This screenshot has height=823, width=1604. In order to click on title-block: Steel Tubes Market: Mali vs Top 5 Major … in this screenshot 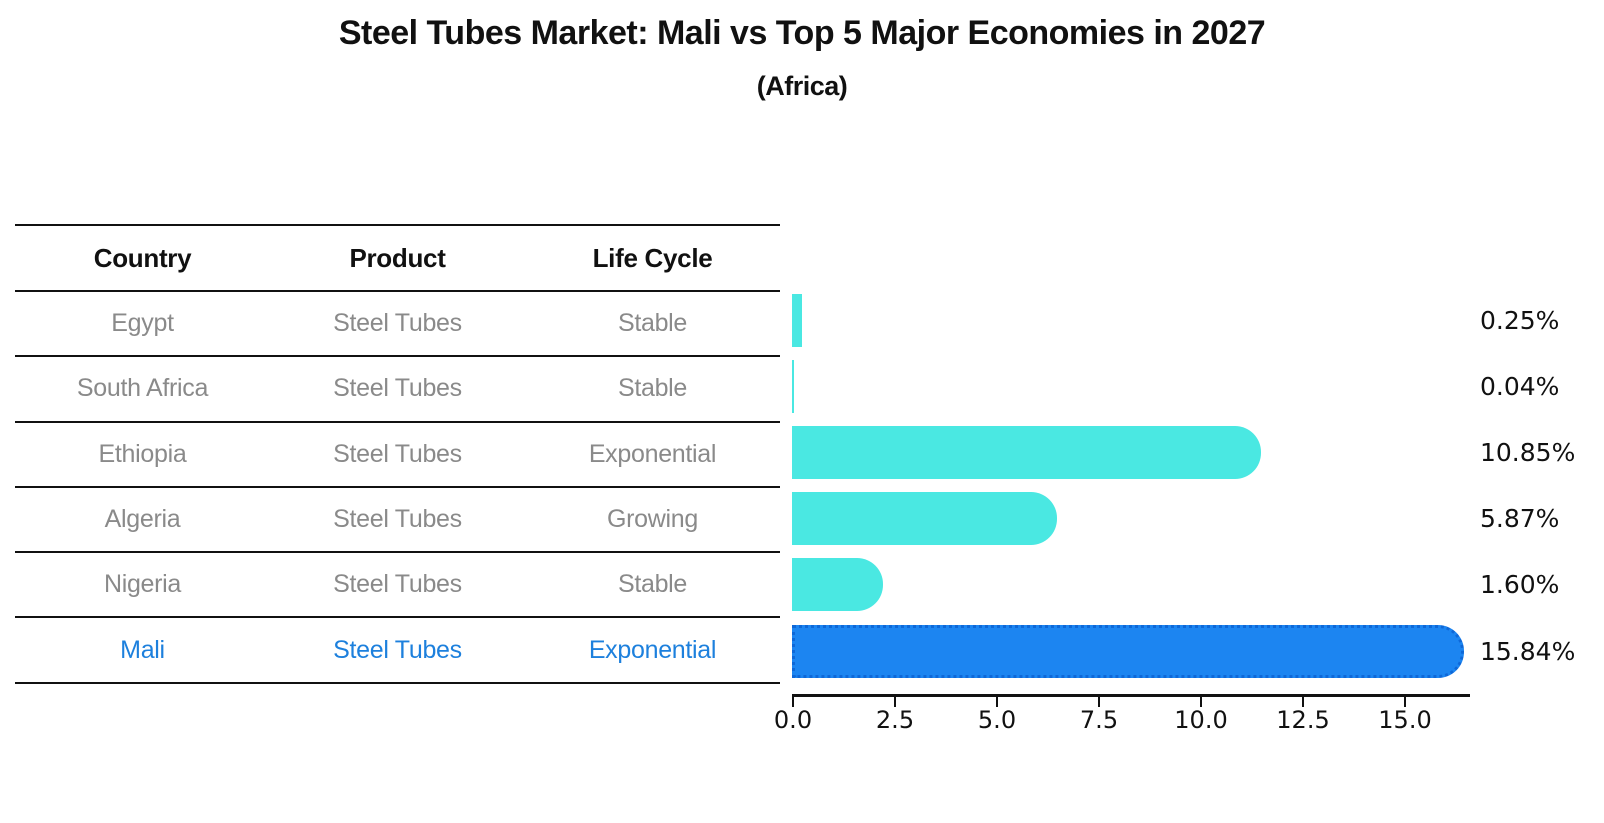, I will do `click(802, 57)`.